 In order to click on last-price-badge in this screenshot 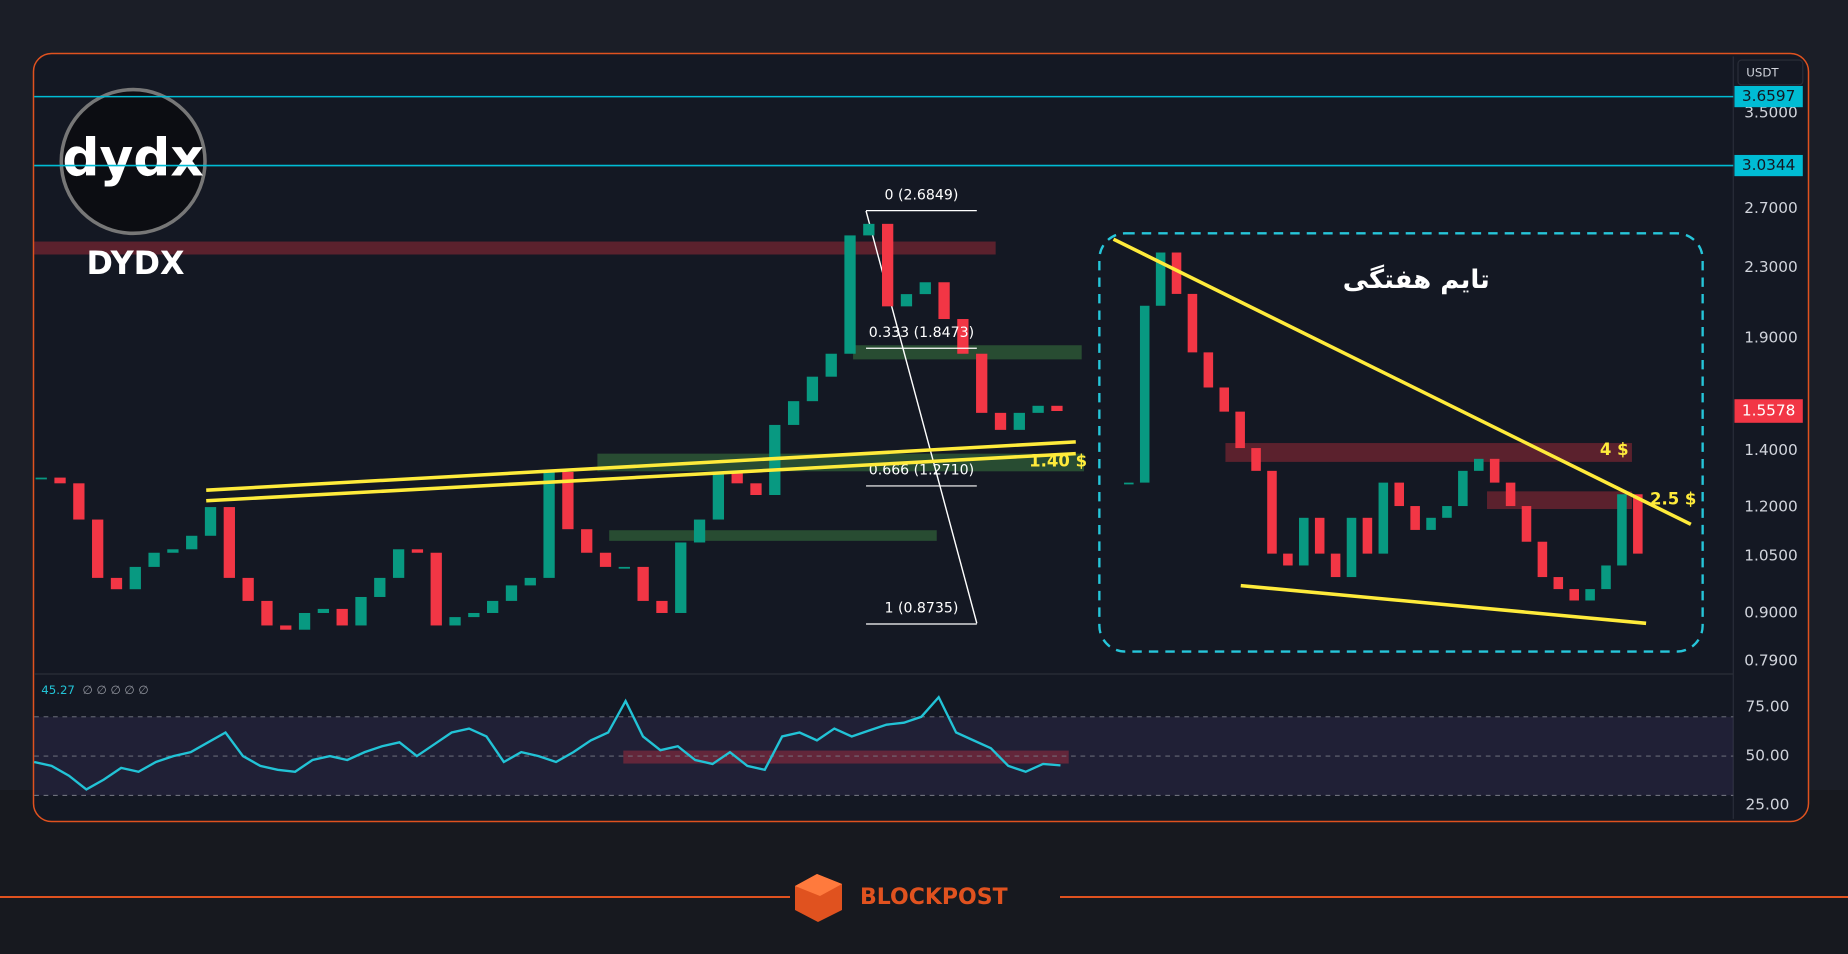, I will do `click(1768, 411)`.